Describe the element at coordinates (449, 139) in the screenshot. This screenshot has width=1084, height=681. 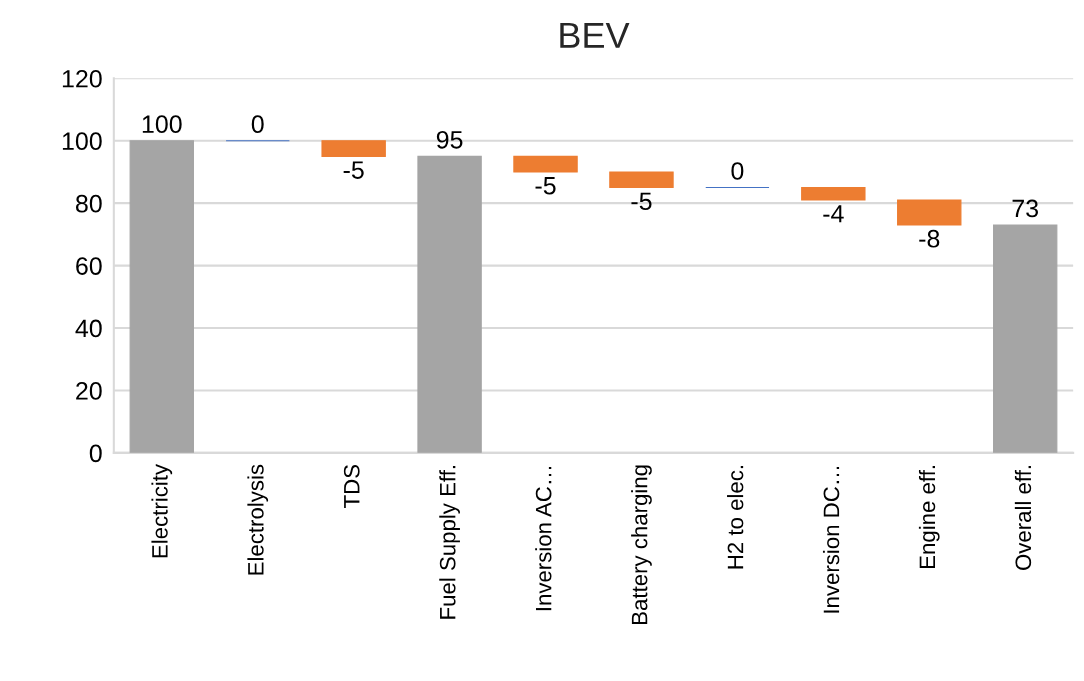
I see `data-label: 95` at that location.